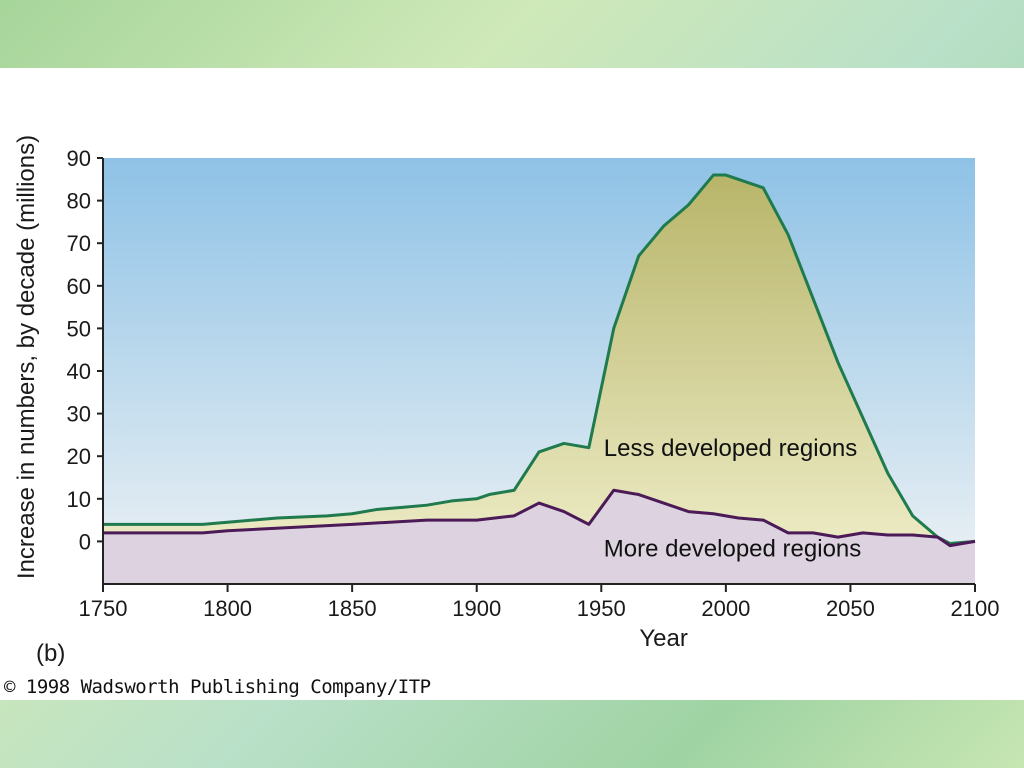 This screenshot has height=768, width=1024. Describe the element at coordinates (79, 286) in the screenshot. I see `y-tick-label: 60` at that location.